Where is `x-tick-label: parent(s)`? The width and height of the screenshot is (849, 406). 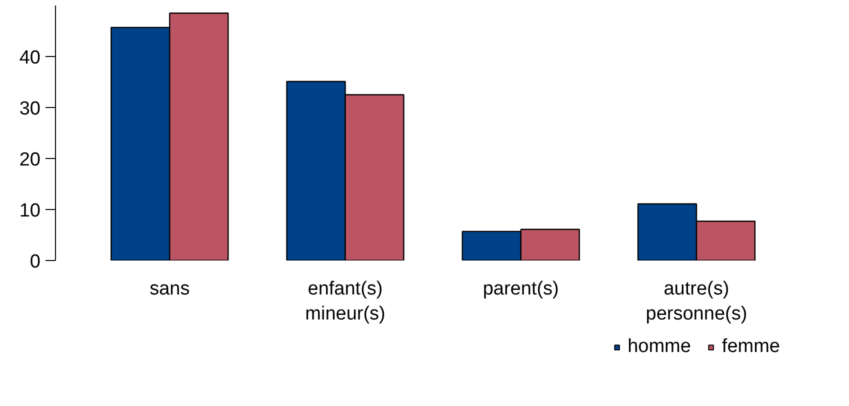
x-tick-label: parent(s) is located at coordinates (520, 289).